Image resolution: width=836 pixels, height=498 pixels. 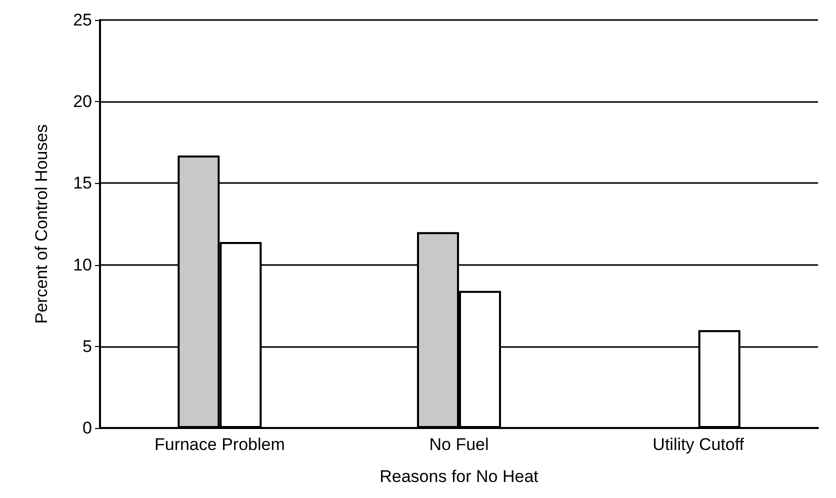 What do you see at coordinates (82, 20) in the screenshot?
I see `y-tick-label: 25` at bounding box center [82, 20].